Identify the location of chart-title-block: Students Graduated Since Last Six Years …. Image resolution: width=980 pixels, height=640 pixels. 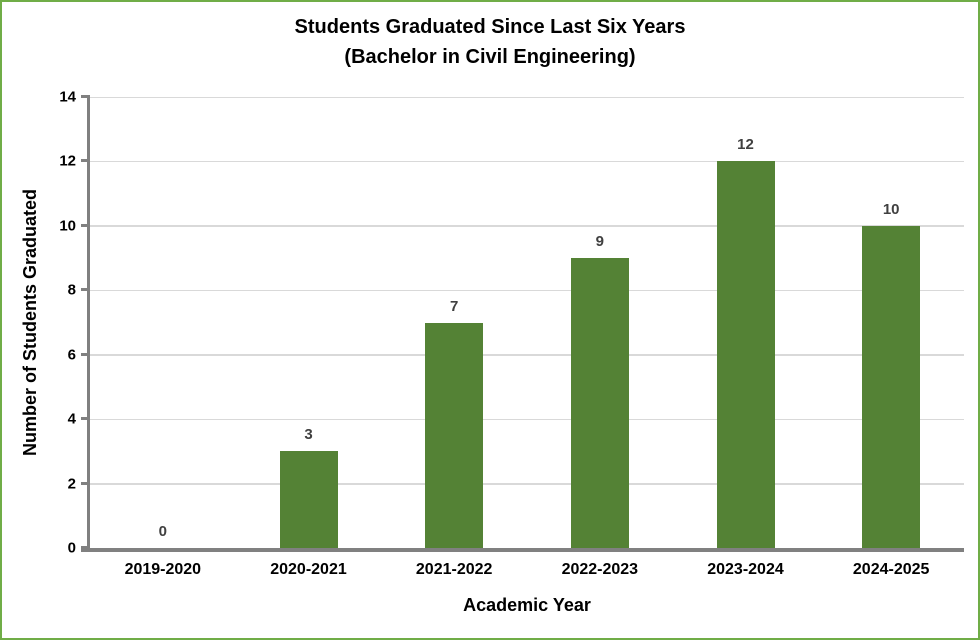
(490, 42).